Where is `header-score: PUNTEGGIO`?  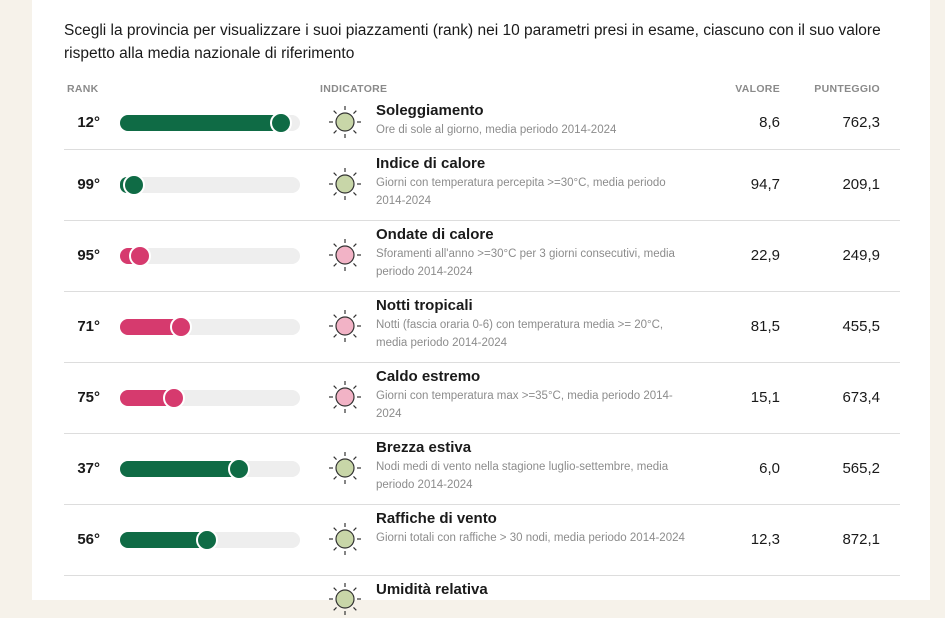 header-score: PUNTEGGIO is located at coordinates (847, 89).